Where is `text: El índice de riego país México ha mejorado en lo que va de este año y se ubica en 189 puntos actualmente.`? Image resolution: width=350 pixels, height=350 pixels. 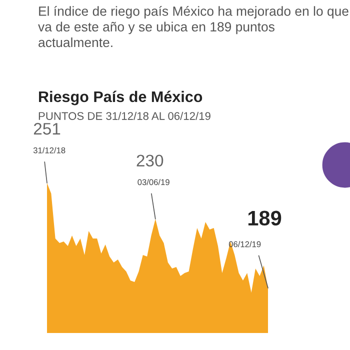 text: El índice de riego país México ha mejorado en lo que va de este año y se ubica en 189 puntos actualmente. is located at coordinates (193, 27).